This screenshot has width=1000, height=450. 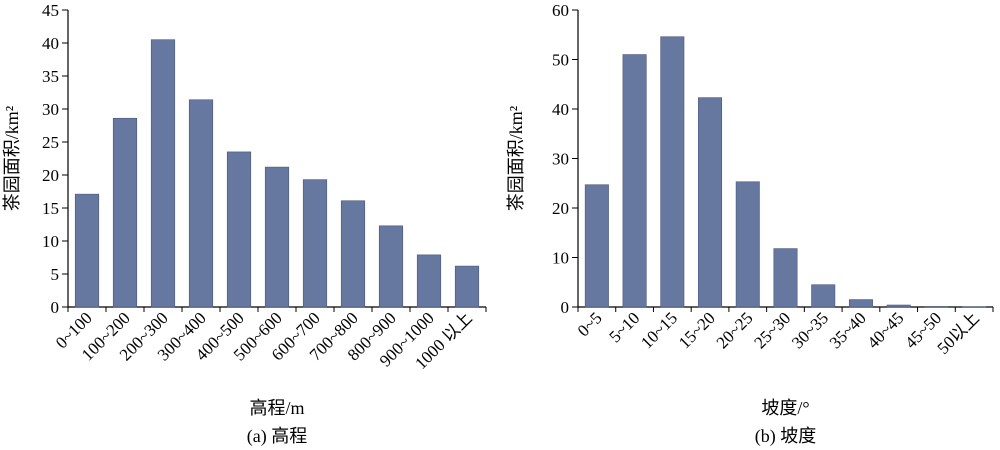 I want to click on chart-1-ytick-label: 30, so click(x=560, y=159).